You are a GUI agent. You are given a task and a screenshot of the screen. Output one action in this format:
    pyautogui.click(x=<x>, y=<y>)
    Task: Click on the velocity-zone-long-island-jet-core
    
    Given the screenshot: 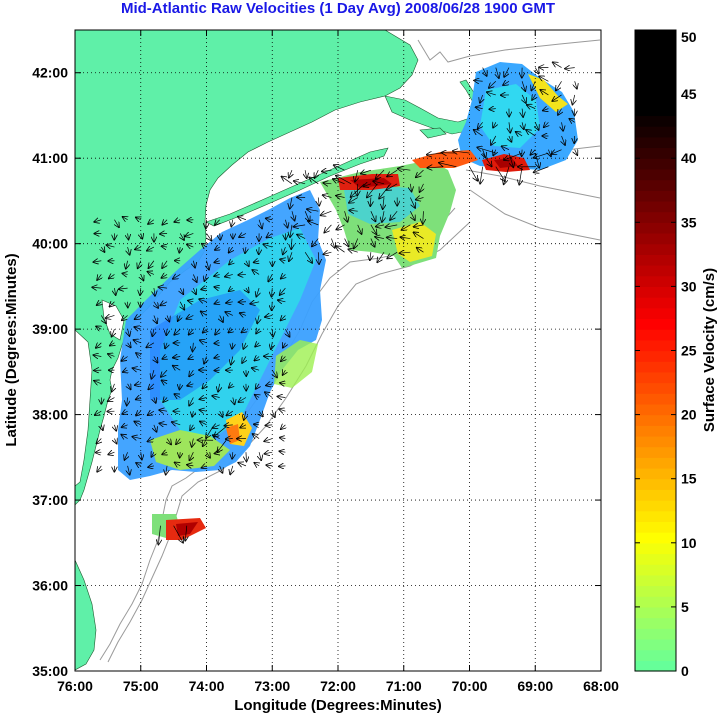 What is the action you would take?
    pyautogui.click(x=371, y=183)
    